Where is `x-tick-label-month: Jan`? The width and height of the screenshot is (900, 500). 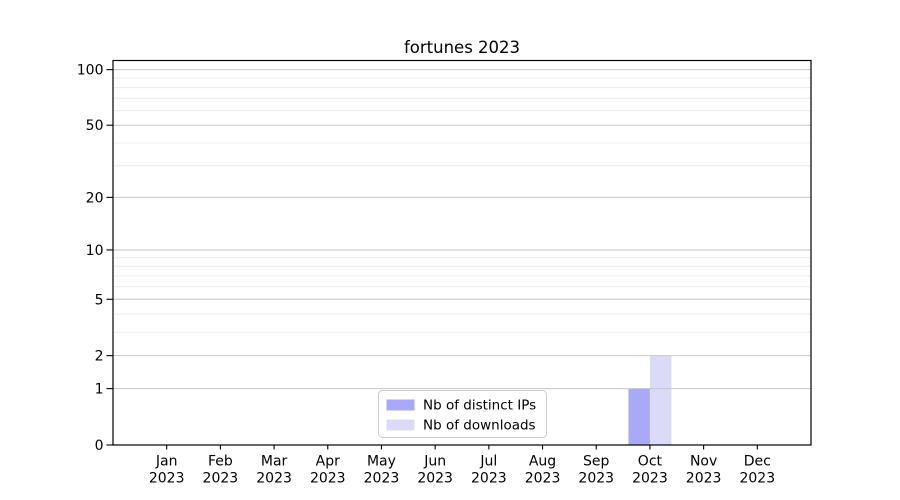
x-tick-label-month: Jan is located at coordinates (166, 462).